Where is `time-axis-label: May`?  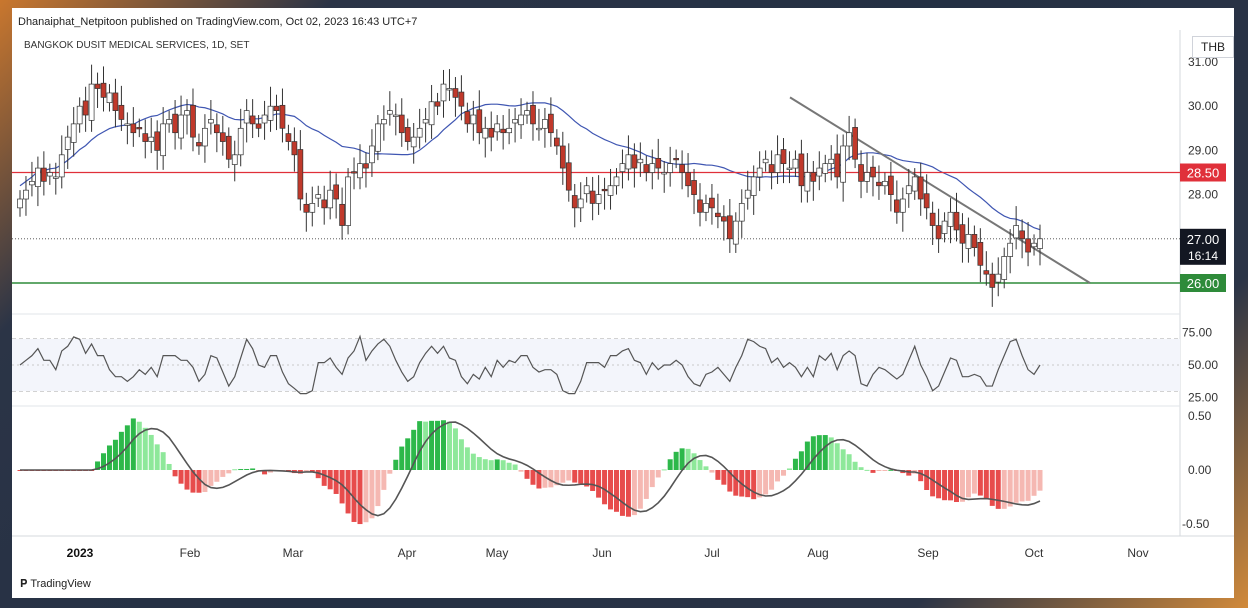 time-axis-label: May is located at coordinates (497, 553).